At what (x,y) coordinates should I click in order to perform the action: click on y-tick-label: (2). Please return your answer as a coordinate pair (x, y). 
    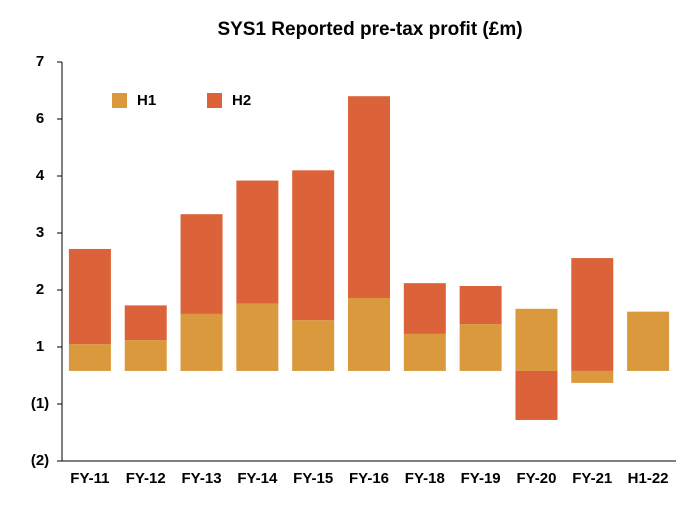
    Looking at the image, I should click on (40, 460).